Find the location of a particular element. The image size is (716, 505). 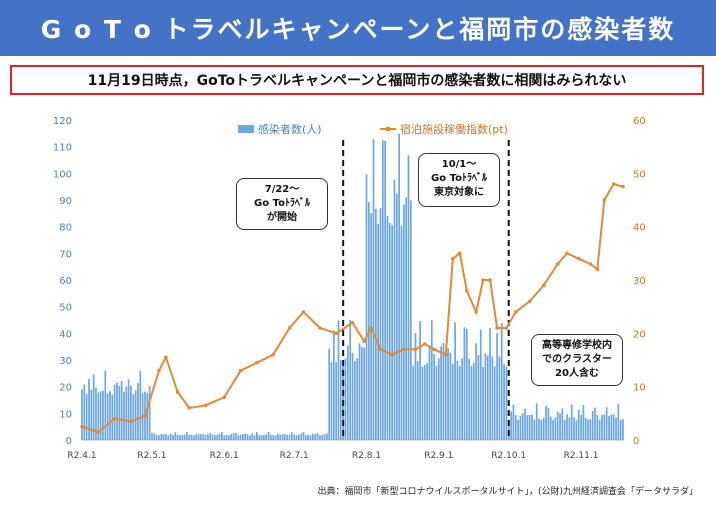

legend-bar-label: 感染者数(人) is located at coordinates (290, 129).